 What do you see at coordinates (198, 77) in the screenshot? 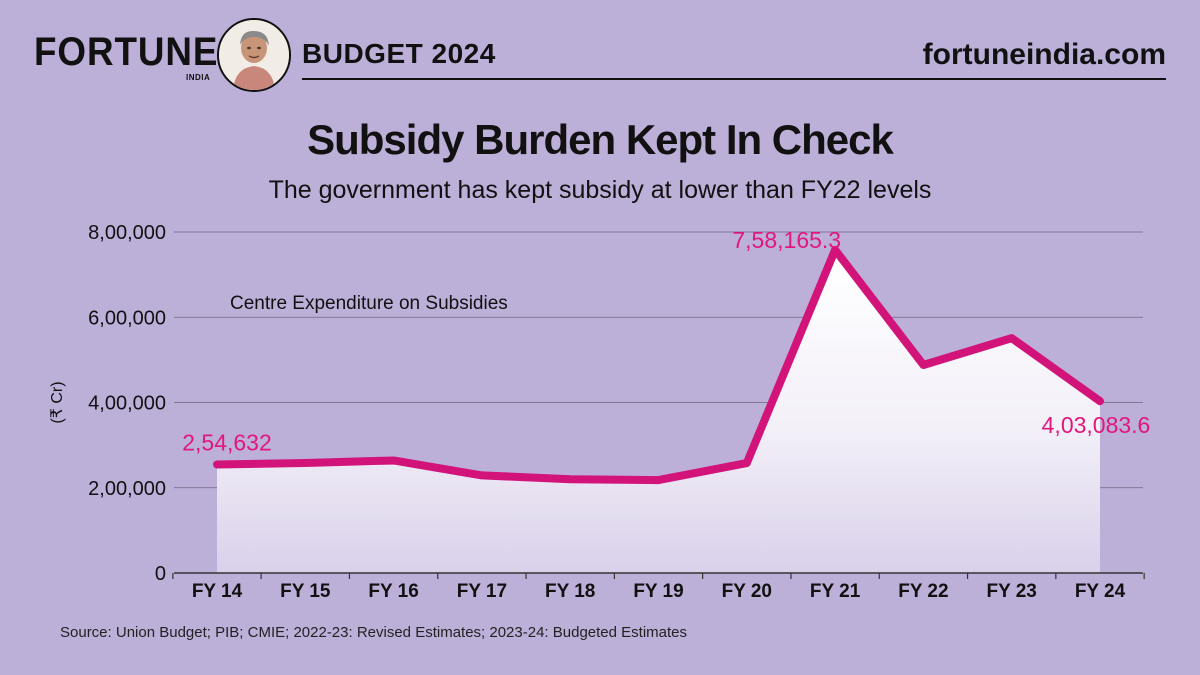
I see `brand-sub: INDIA` at bounding box center [198, 77].